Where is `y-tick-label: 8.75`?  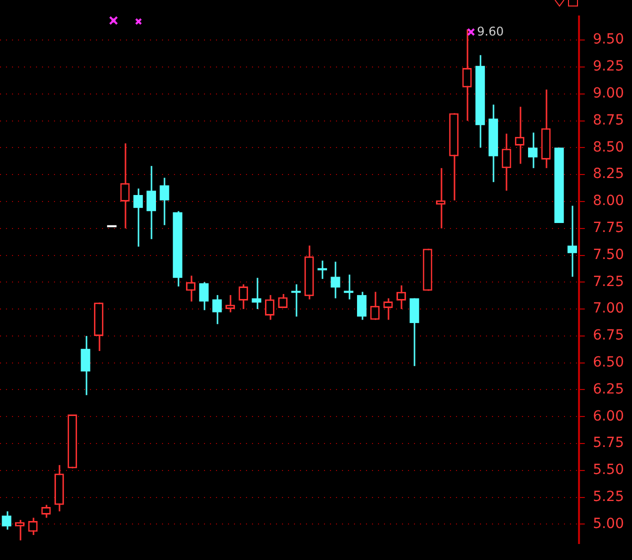 y-tick-label: 8.75 is located at coordinates (608, 120).